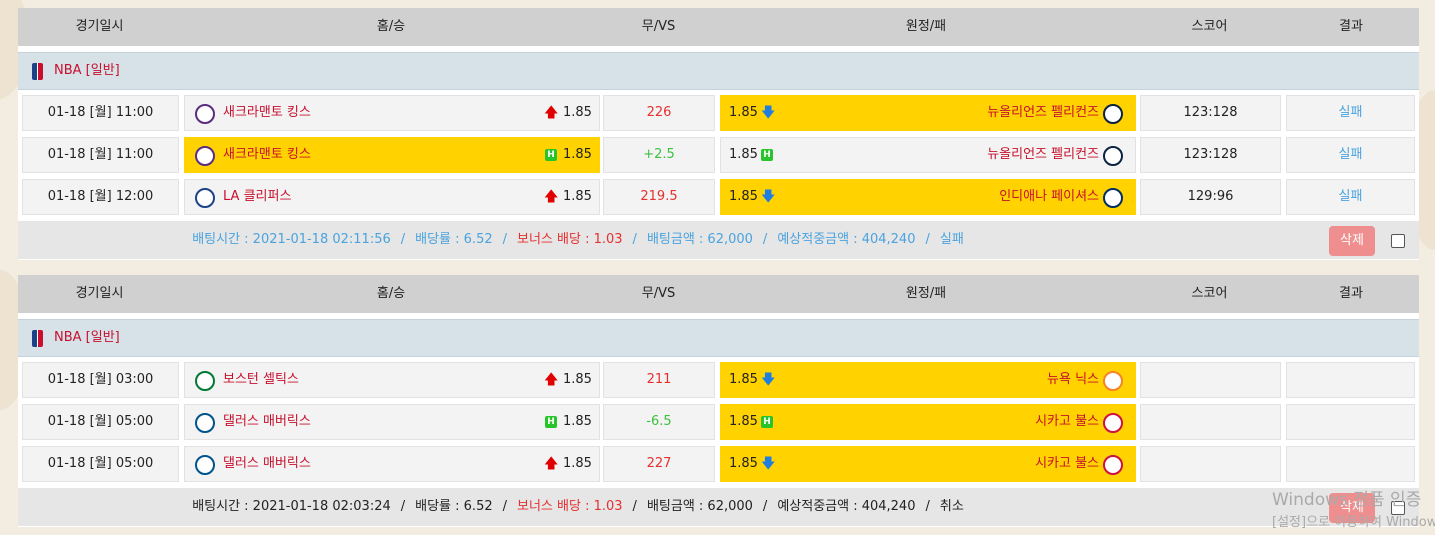 The width and height of the screenshot is (1435, 535). Describe the element at coordinates (392, 155) in the screenshot. I see `home-win-option: 새크라맨토 킹스 H 1.85` at that location.